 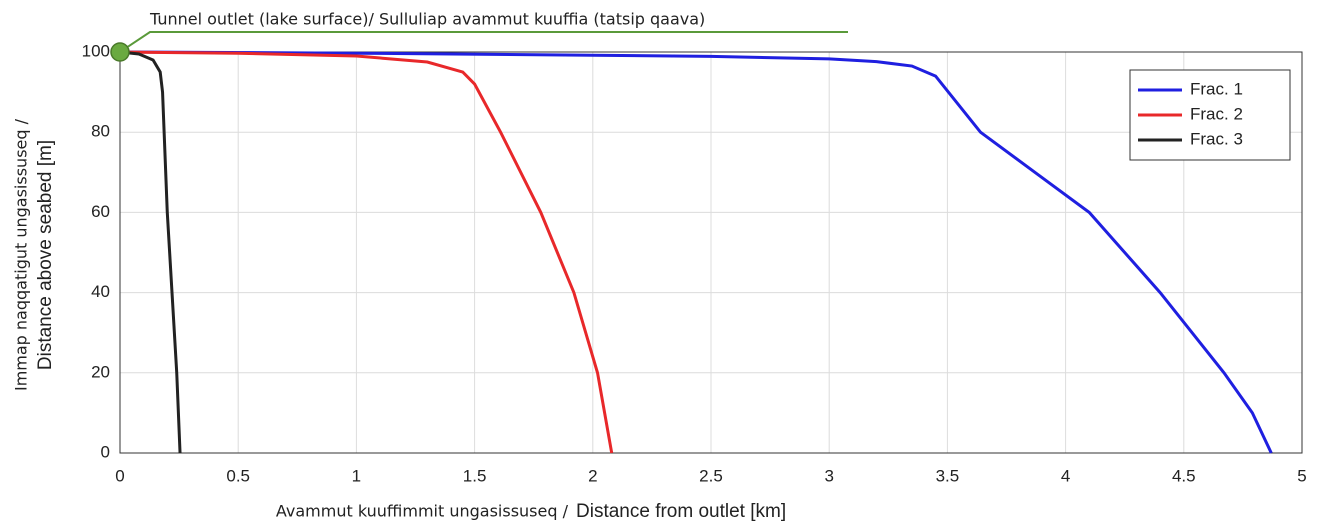 What do you see at coordinates (119, 475) in the screenshot?
I see `x-tick-label: 0` at bounding box center [119, 475].